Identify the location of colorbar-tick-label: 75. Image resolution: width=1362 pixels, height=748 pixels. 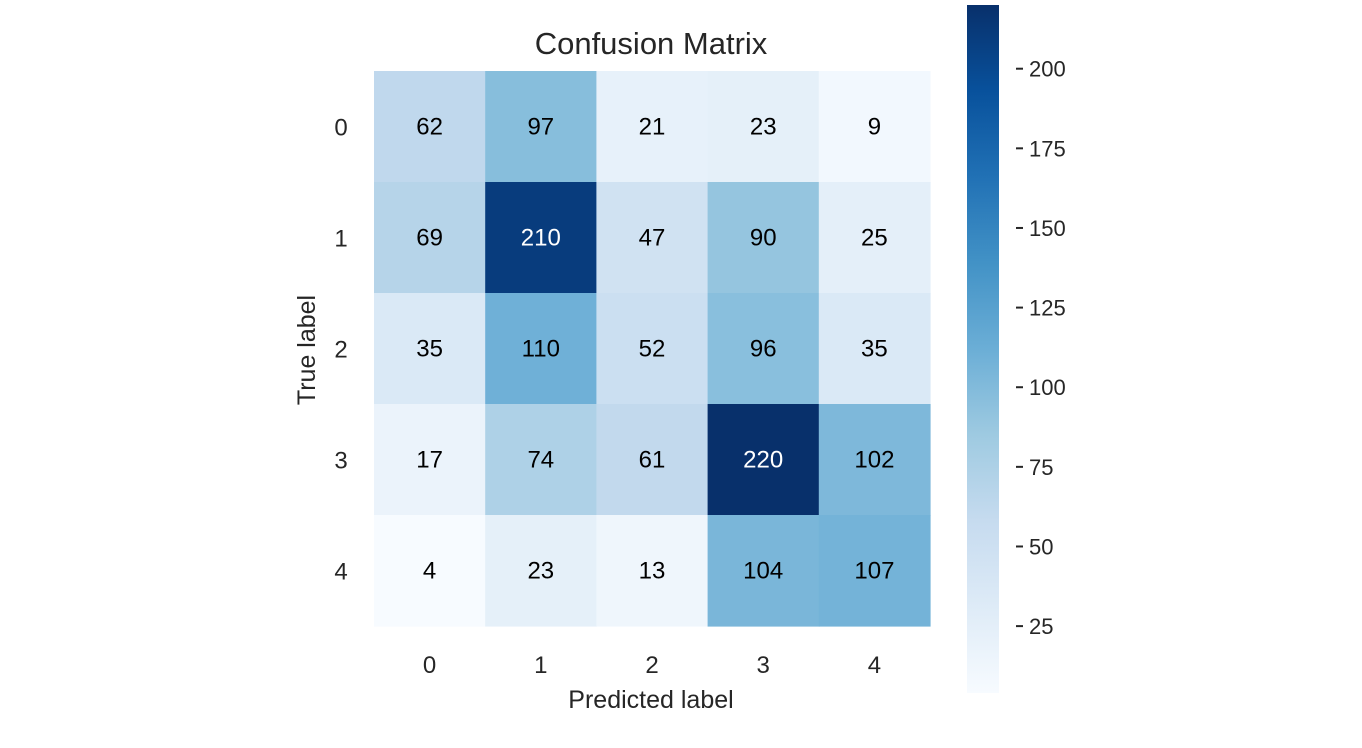
(1041, 467).